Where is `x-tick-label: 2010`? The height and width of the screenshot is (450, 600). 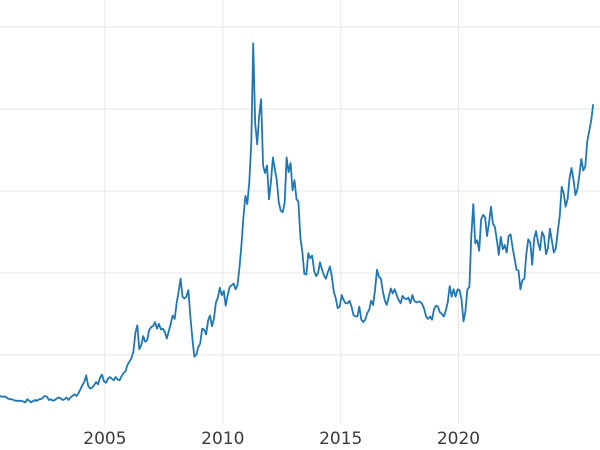 x-tick-label: 2010 is located at coordinates (222, 439).